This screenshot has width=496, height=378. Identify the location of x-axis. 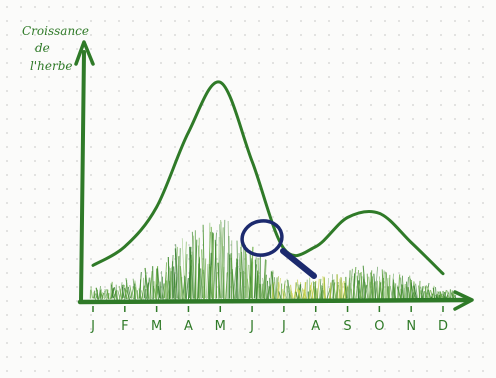
(274, 301).